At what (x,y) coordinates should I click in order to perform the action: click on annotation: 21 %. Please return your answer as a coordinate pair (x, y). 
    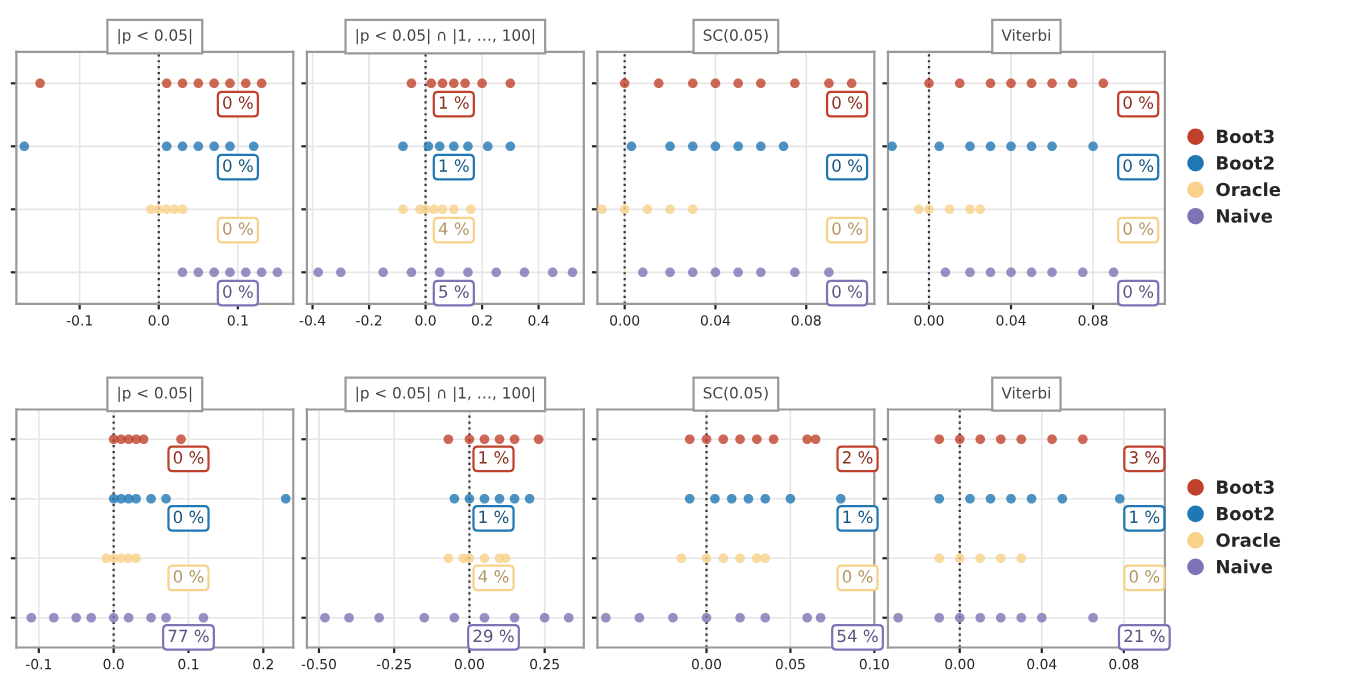
    Looking at the image, I should click on (1144, 636).